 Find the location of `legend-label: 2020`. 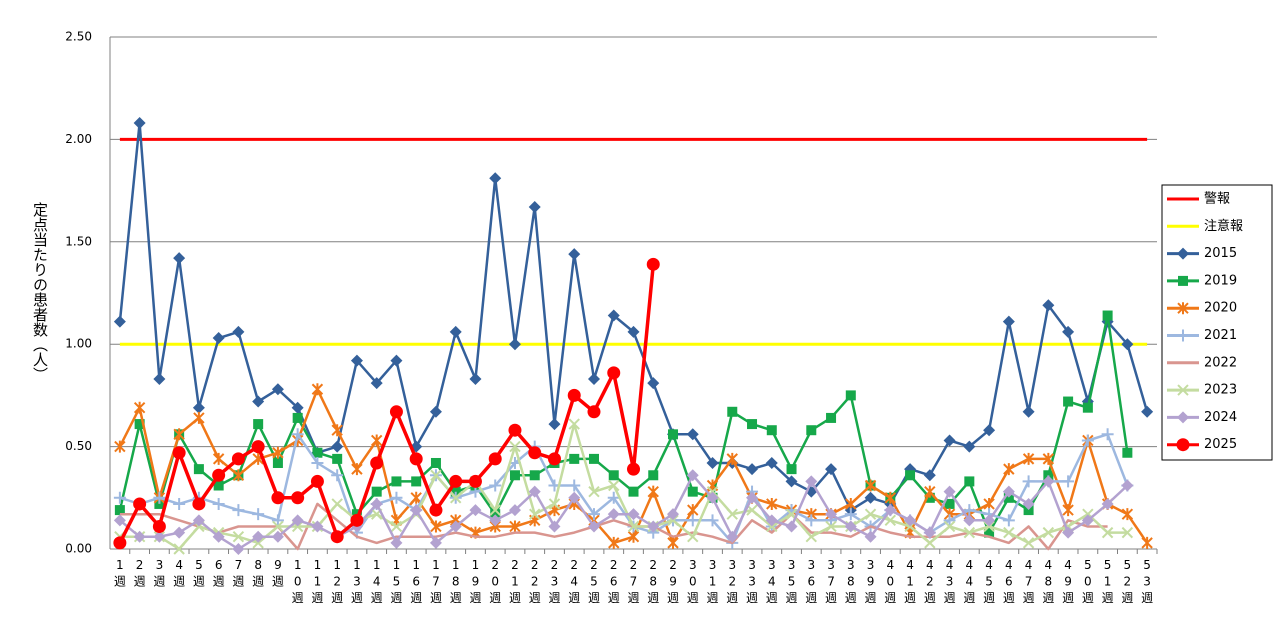

legend-label: 2020 is located at coordinates (1220, 308).